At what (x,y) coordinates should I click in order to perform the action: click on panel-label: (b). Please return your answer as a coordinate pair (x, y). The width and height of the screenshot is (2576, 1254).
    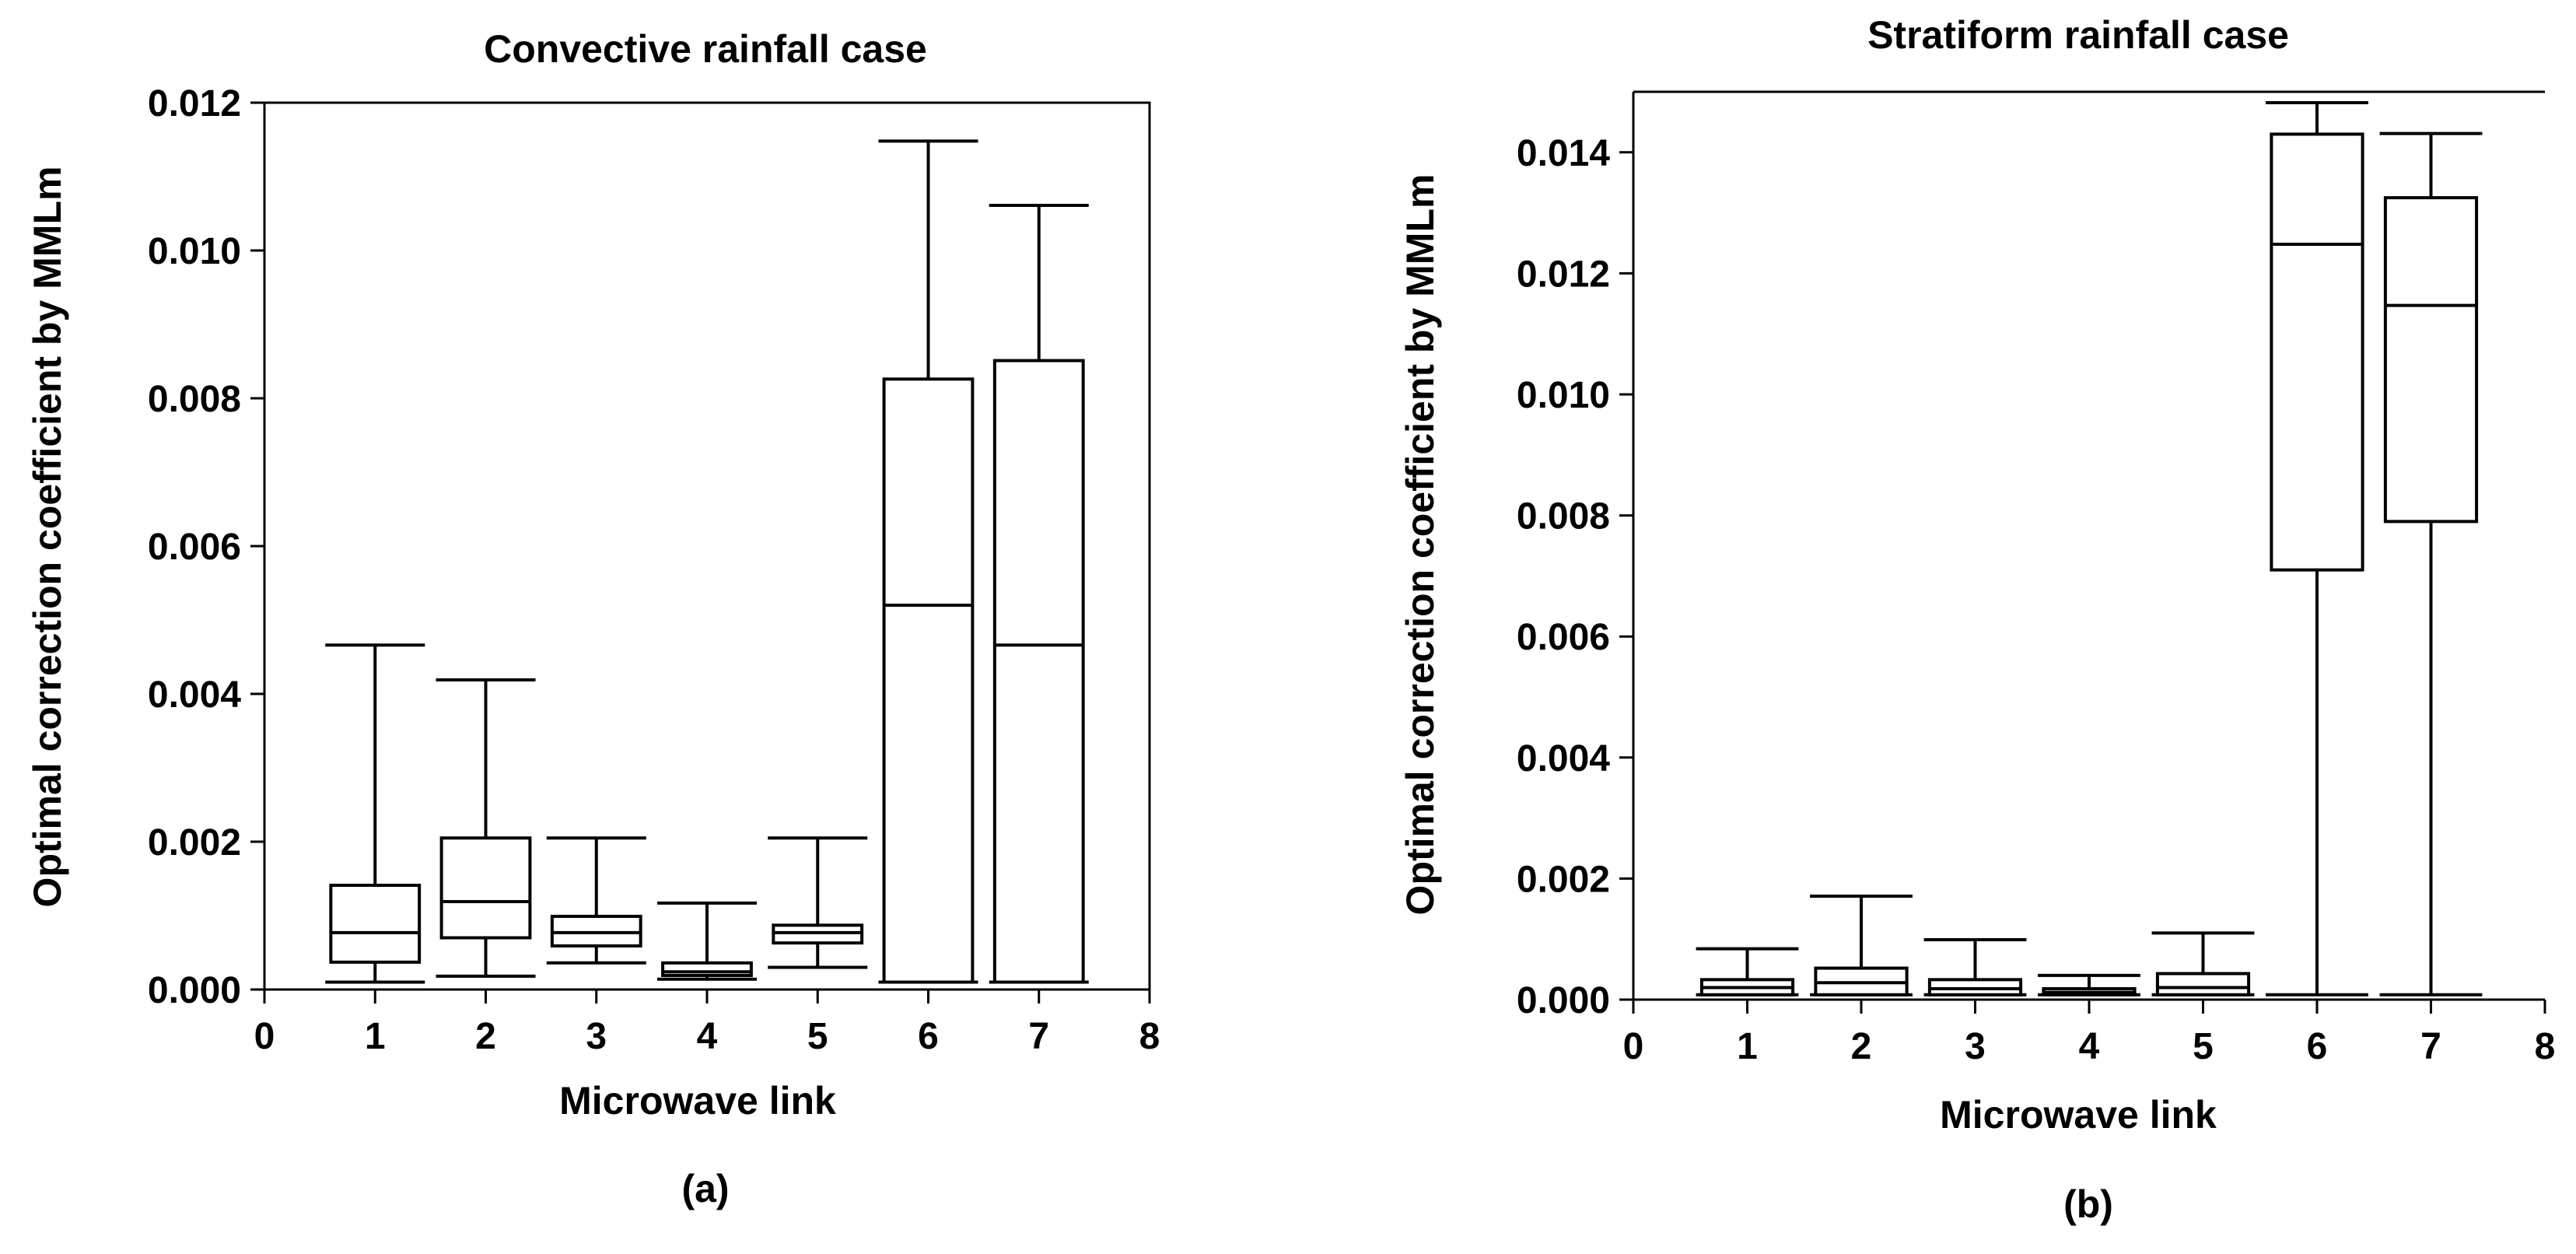
    Looking at the image, I should click on (2088, 1204).